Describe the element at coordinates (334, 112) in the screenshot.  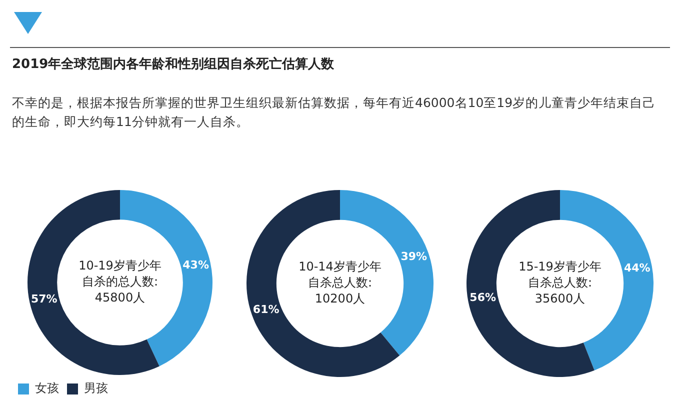
I see `text: 不幸的是，根据本报告所掌握的世界卫生组织最新估算数据，每年有近46000名10至19岁的儿童青少年结束自己的生命，即大约每11分钟就有一人自杀。` at that location.